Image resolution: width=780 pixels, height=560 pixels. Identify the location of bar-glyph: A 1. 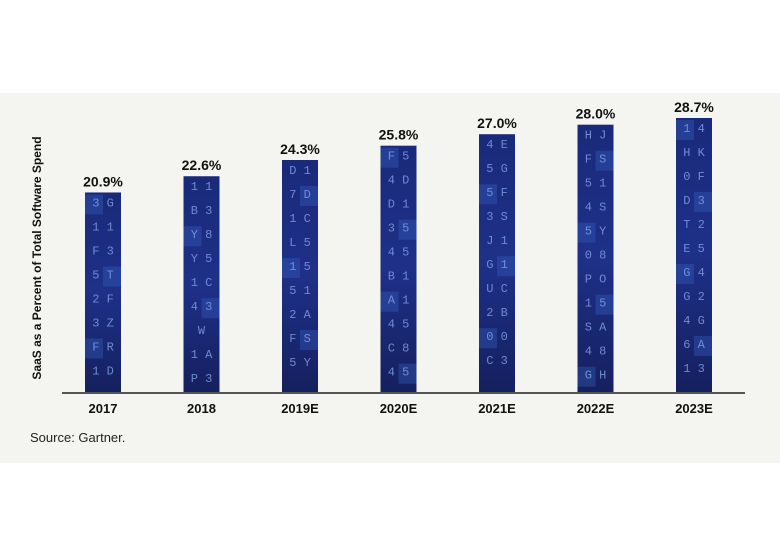
(399, 301).